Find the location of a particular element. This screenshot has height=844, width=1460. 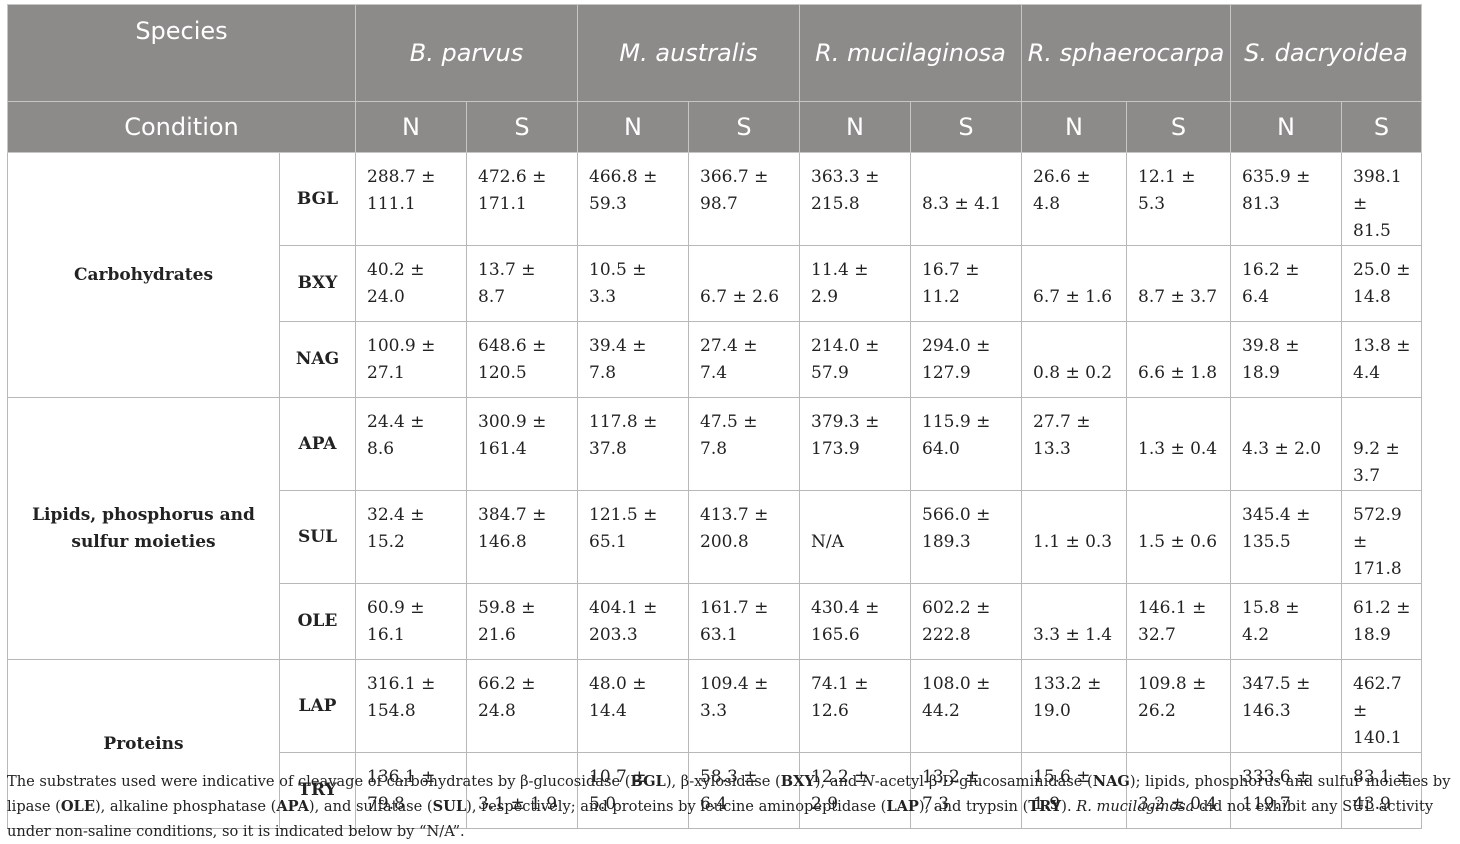

value-text: 363.3 ± is located at coordinates (845, 177).